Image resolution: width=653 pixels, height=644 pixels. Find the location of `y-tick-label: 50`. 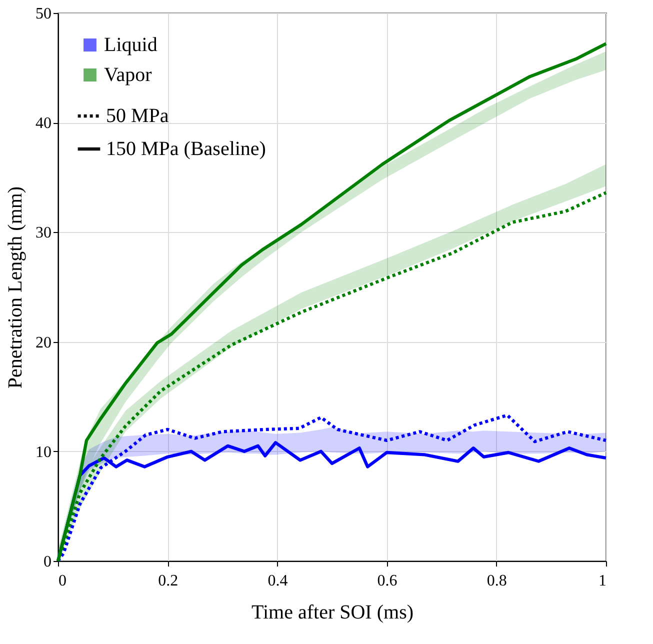

y-tick-label: 50 is located at coordinates (44, 14).